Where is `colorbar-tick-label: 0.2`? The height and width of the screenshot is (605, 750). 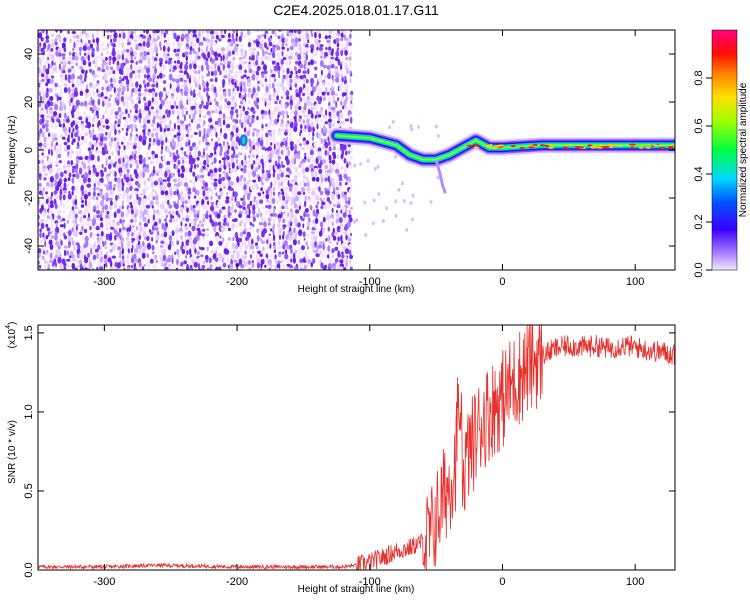
colorbar-tick-label: 0.2 is located at coordinates (699, 221).